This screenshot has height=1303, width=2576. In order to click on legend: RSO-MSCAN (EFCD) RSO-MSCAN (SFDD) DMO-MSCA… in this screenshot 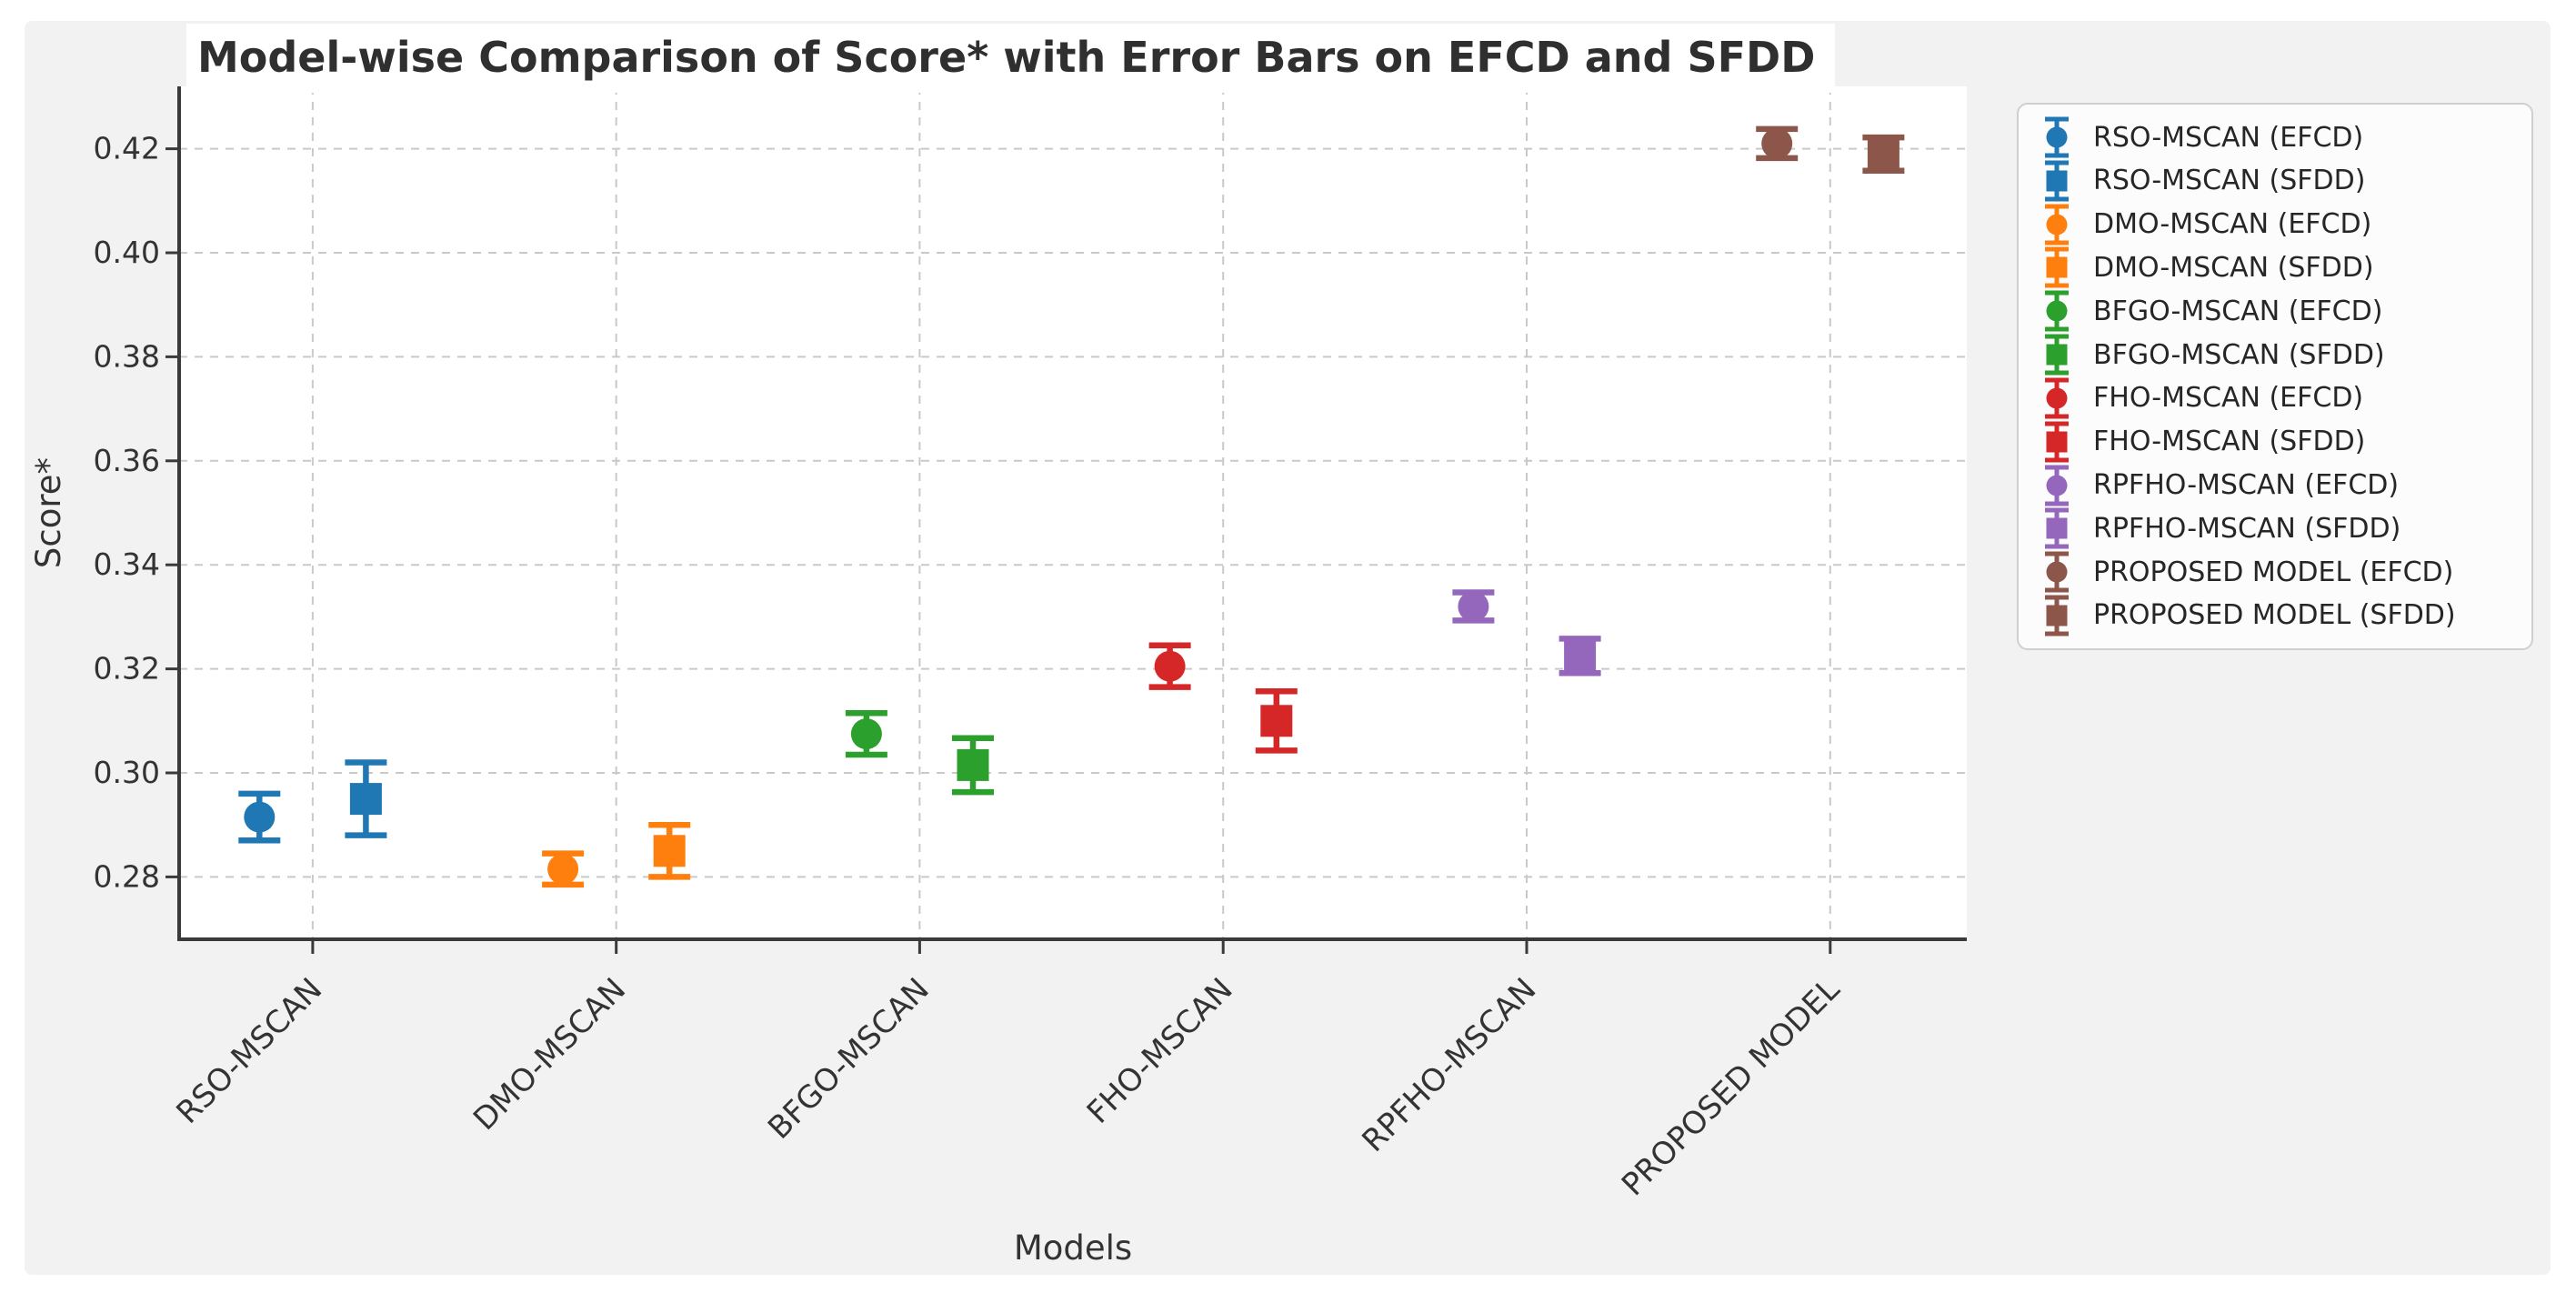, I will do `click(2275, 377)`.